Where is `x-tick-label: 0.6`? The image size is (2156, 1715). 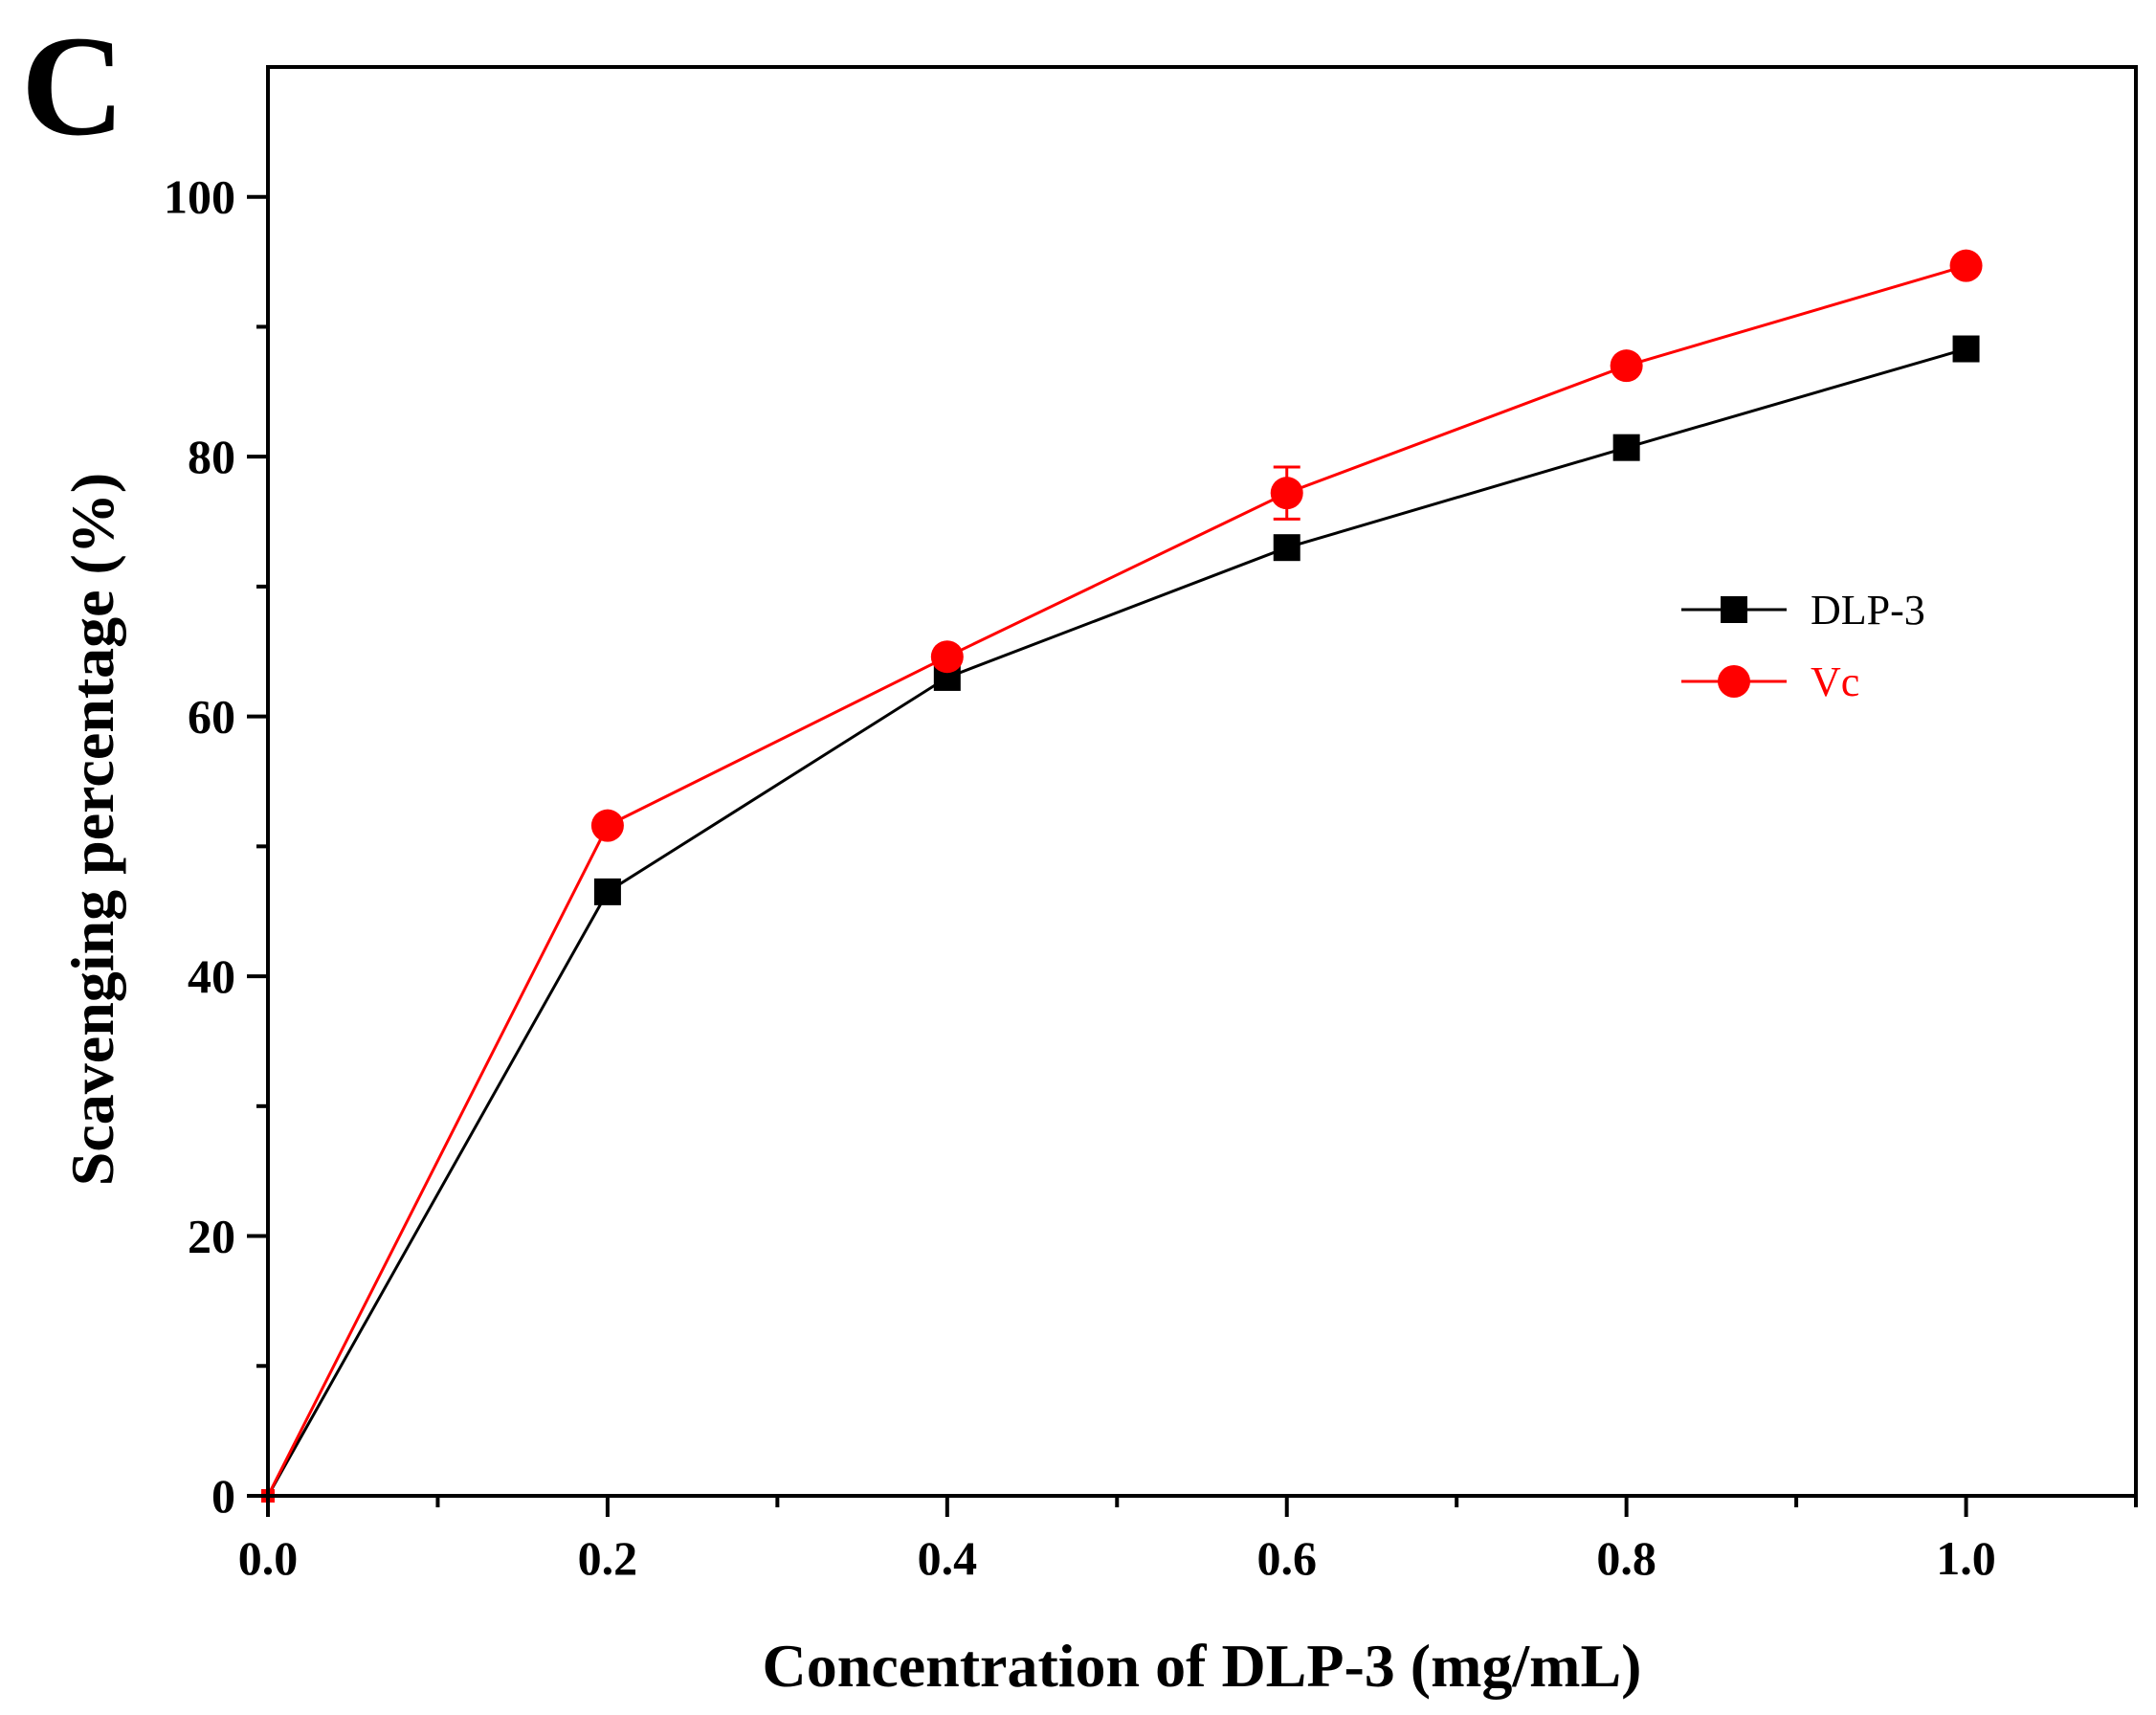
x-tick-label: 0.6 is located at coordinates (1286, 1558).